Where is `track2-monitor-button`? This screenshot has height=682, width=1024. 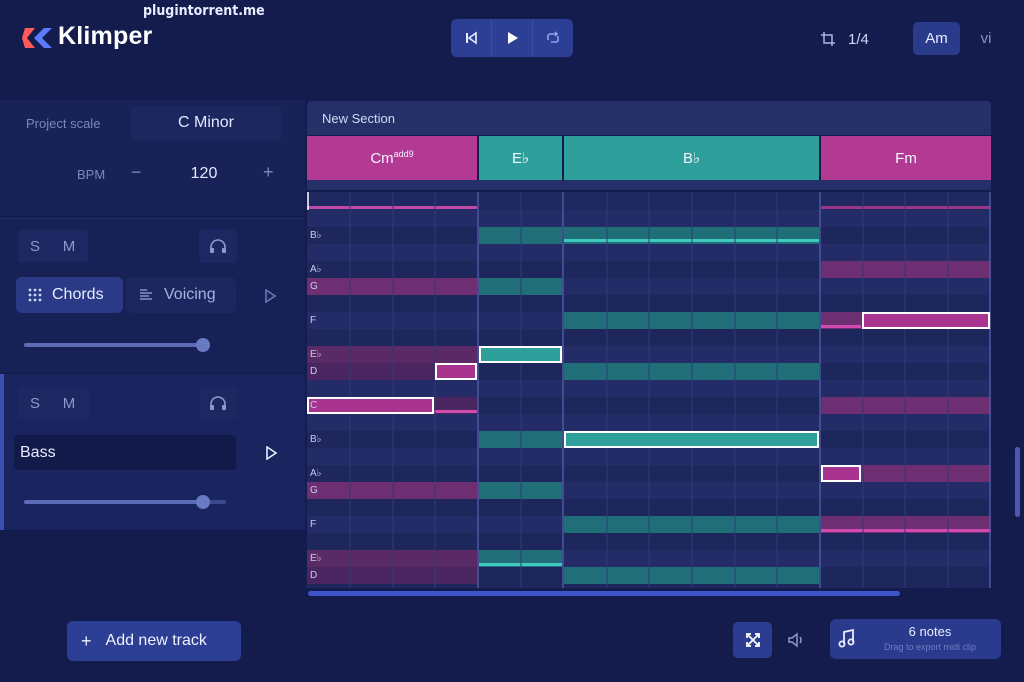 track2-monitor-button is located at coordinates (218, 403).